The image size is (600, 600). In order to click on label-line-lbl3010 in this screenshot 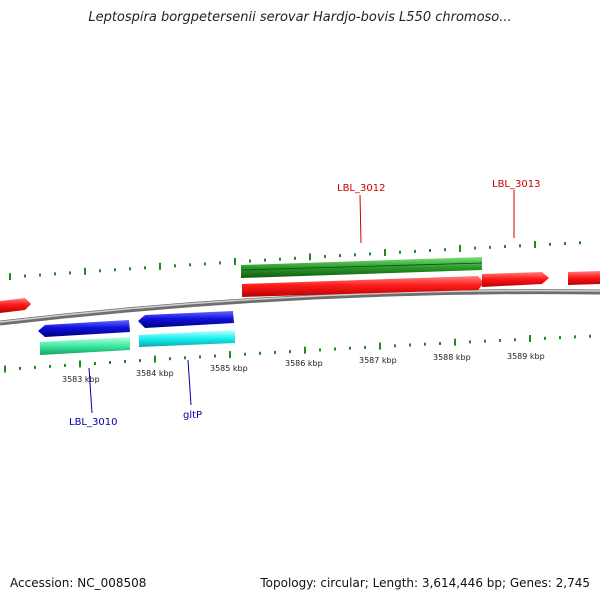, I will do `click(90, 390)`.